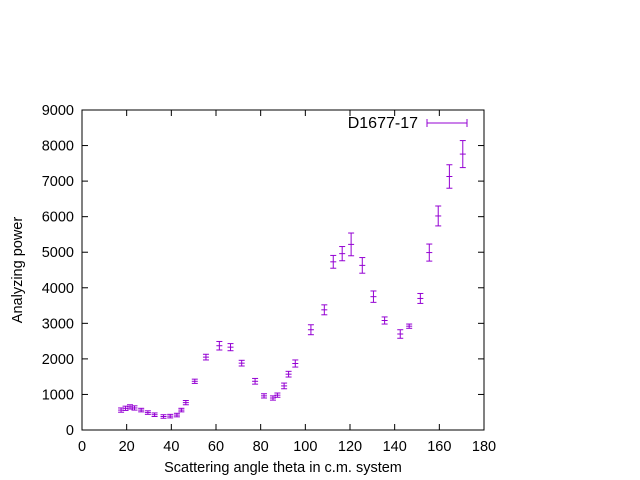 The width and height of the screenshot is (640, 480). Describe the element at coordinates (283, 468) in the screenshot. I see `x-axis-label: Scattering angle theta in c.m. system` at that location.